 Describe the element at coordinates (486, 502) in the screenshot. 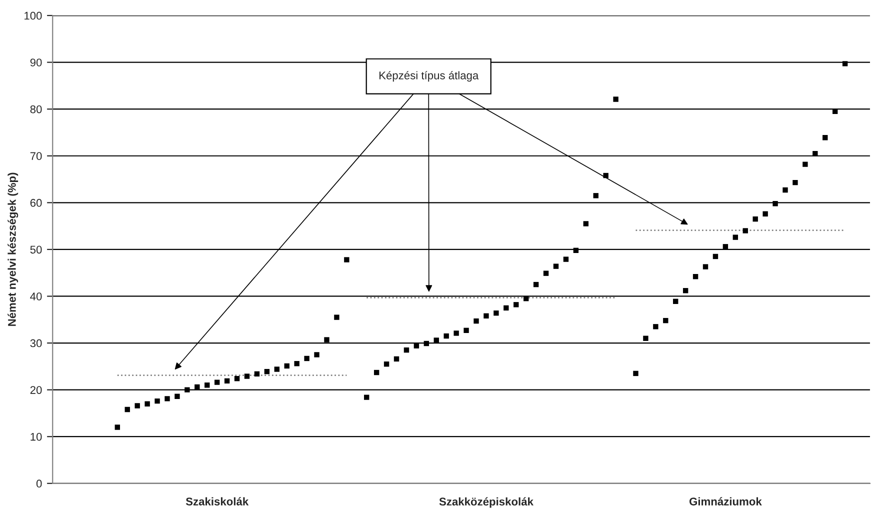

I see `x-tick-label: Szakközépiskolák` at that location.